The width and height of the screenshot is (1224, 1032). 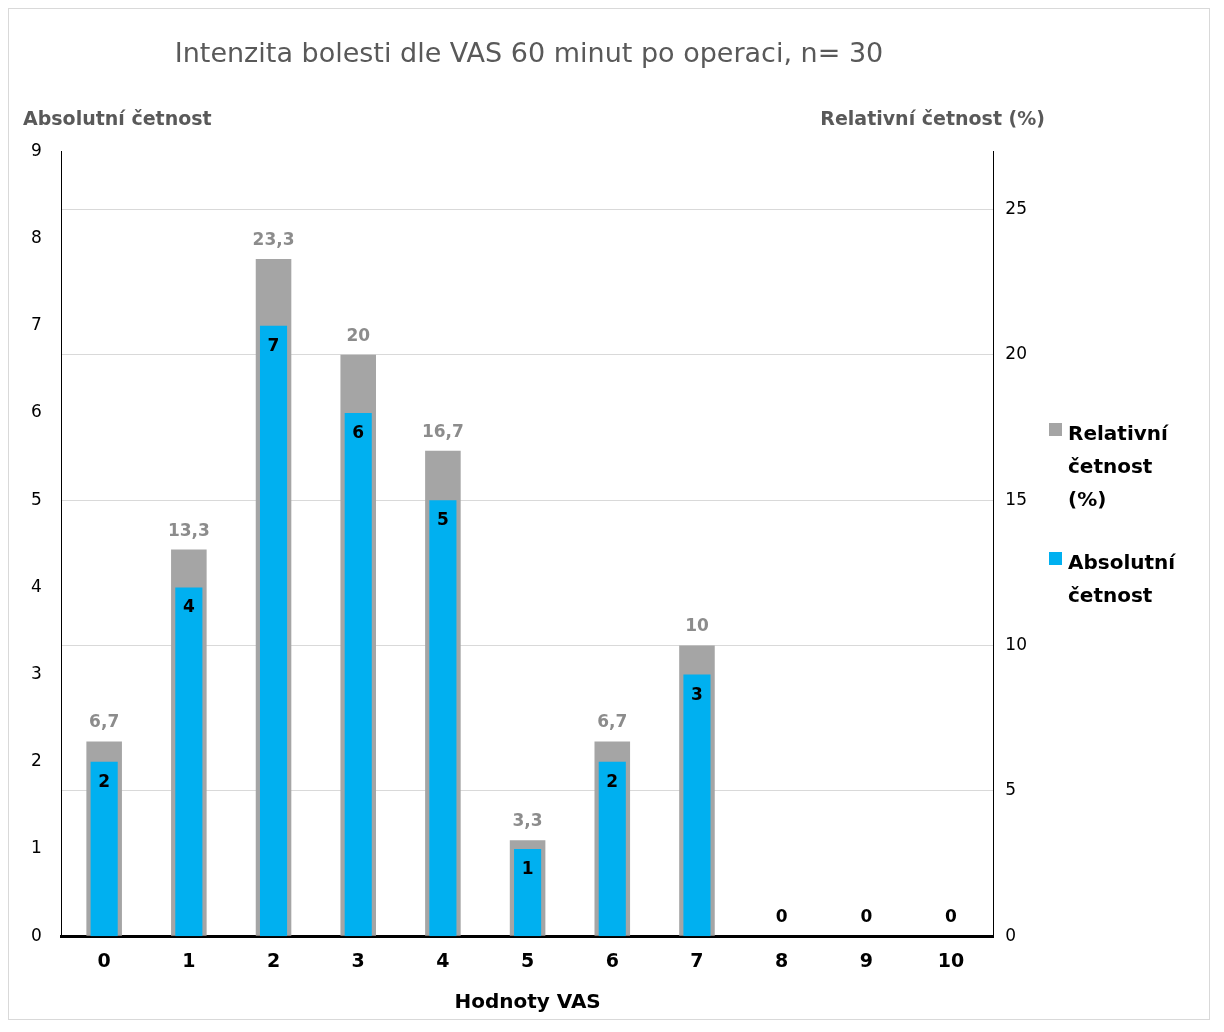 I want to click on y-tick-label: 6, so click(x=36, y=411).